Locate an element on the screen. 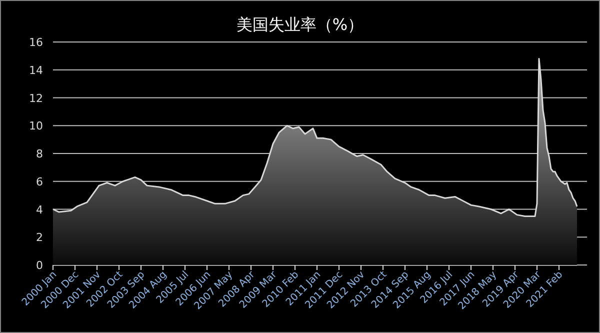  y-tick-label: 6 is located at coordinates (39, 181).